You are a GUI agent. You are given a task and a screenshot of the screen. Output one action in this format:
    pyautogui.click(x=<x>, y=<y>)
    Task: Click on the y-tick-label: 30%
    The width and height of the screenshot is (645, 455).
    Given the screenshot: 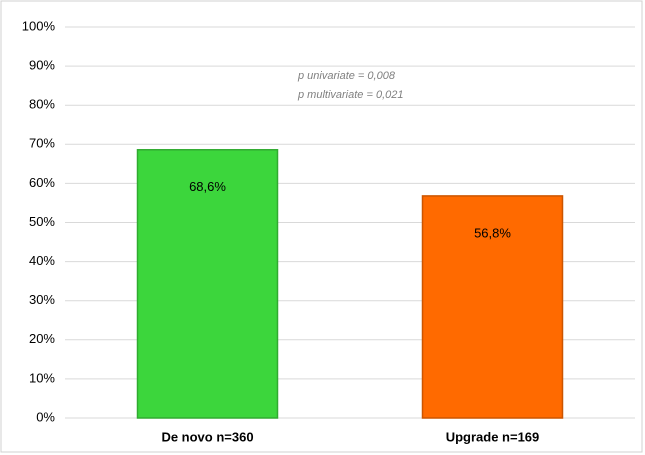 What is the action you would take?
    pyautogui.click(x=42, y=299)
    